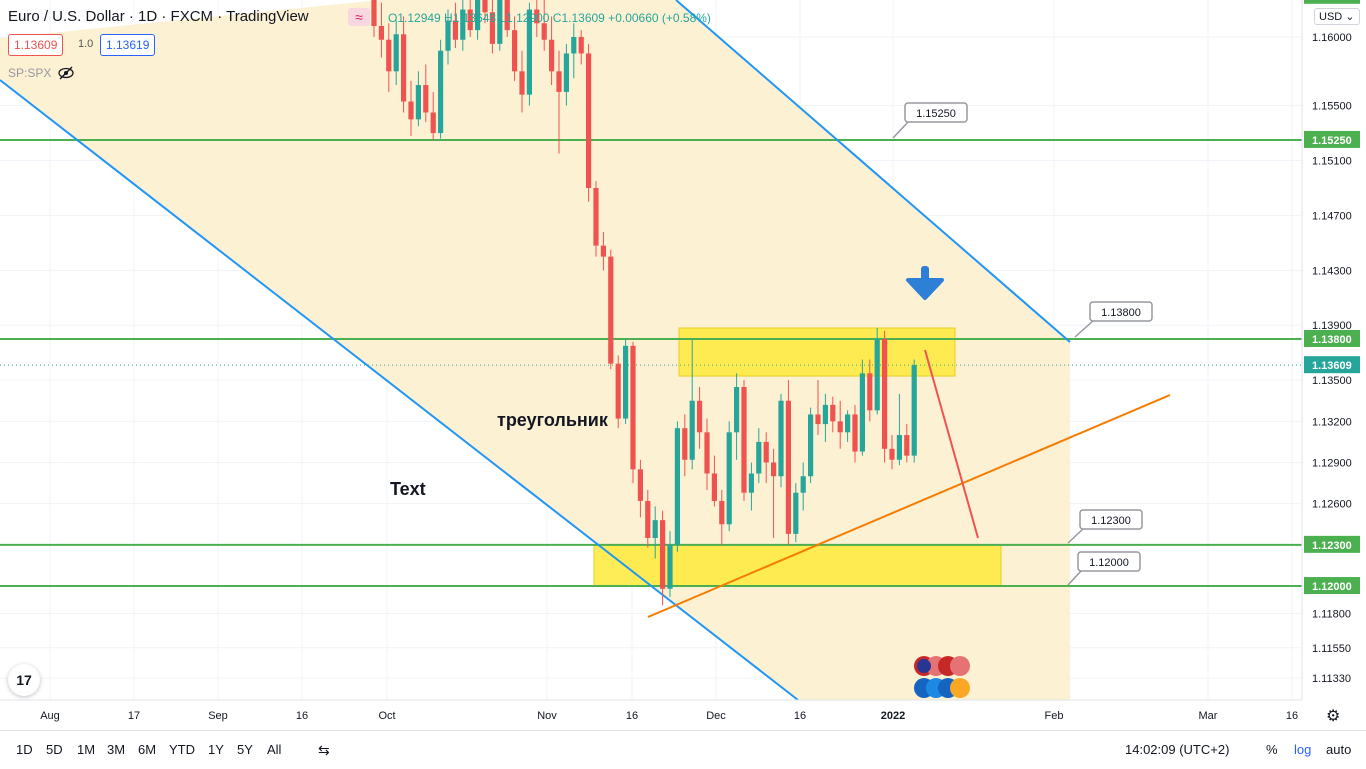 This screenshot has height=769, width=1366. What do you see at coordinates (1333, 716) in the screenshot?
I see `settings-gear-icon: ⚙` at bounding box center [1333, 716].